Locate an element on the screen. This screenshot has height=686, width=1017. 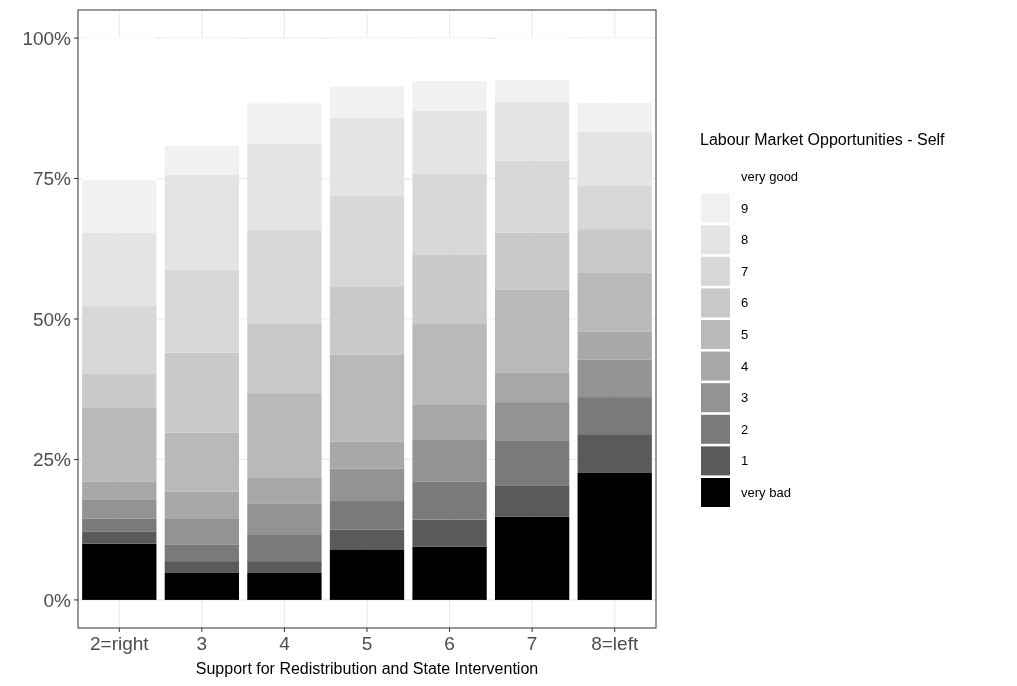
legend-label: 8 is located at coordinates (745, 240).